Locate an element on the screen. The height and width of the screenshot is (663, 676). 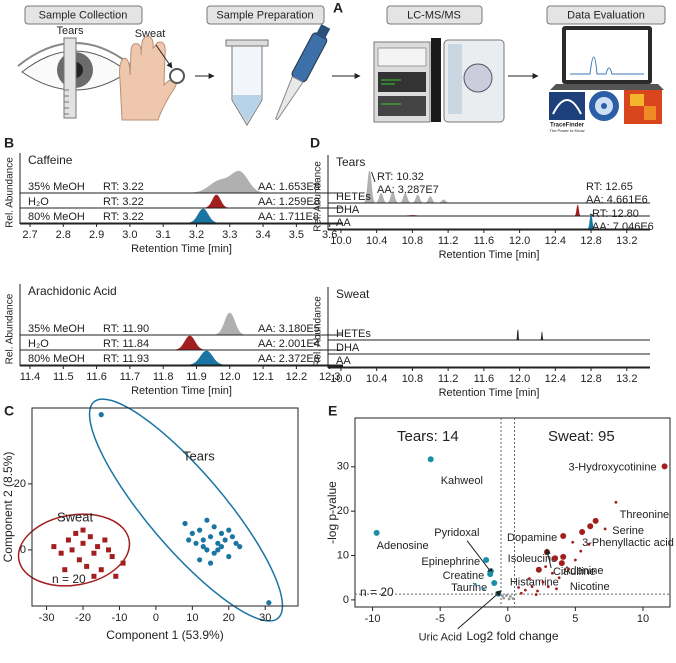
row-label: DHA is located at coordinates (348, 210).